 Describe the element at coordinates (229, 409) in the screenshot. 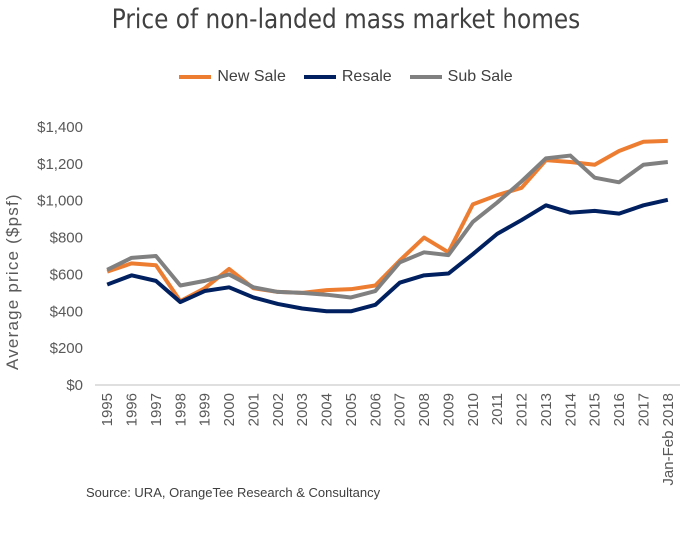

I see `x-tick-label: 2000` at that location.